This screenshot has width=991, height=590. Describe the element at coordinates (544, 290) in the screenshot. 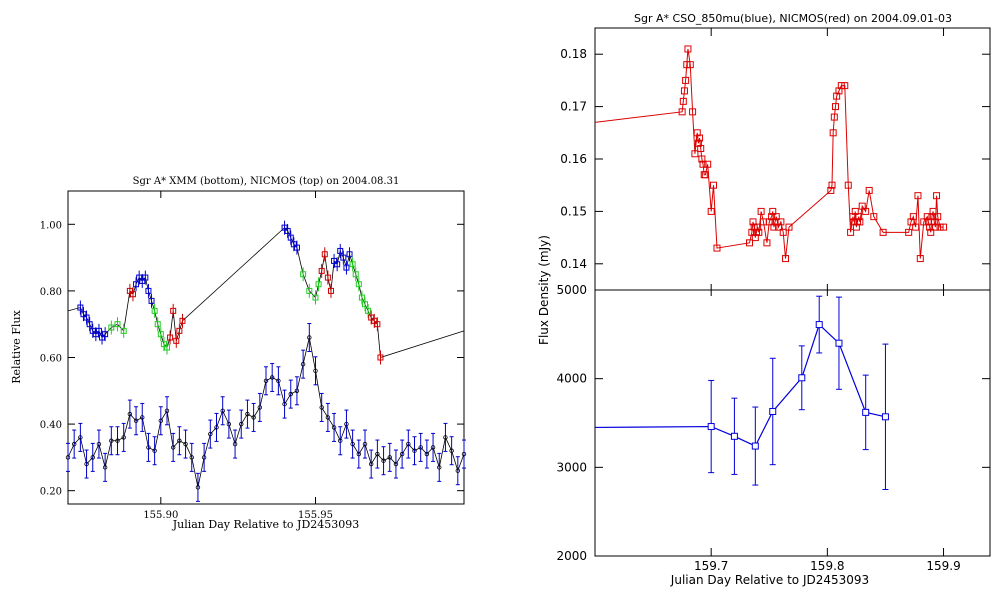

I see `right-y-axis-label: Flux Density (mJy)` at that location.